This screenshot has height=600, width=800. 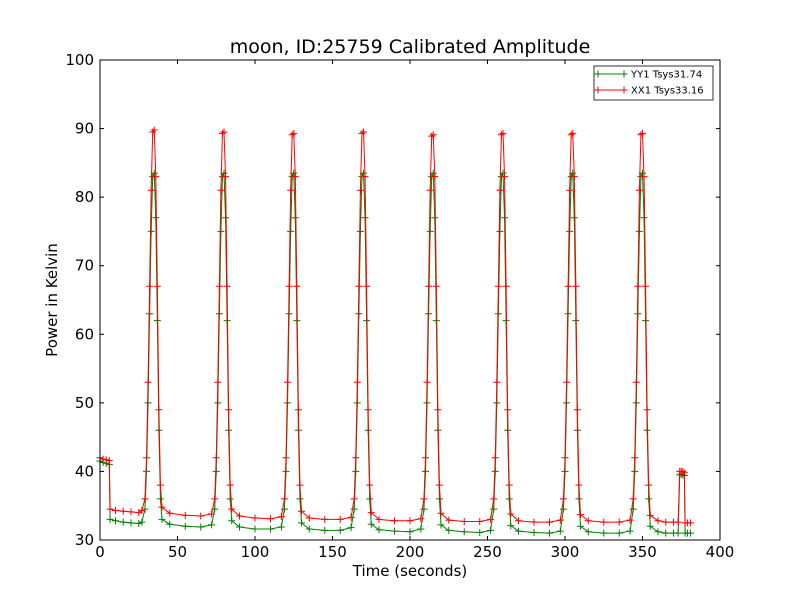 What do you see at coordinates (653, 83) in the screenshot?
I see `legend: YY1 Tsys31.74 XX1 Tsys33.16` at bounding box center [653, 83].